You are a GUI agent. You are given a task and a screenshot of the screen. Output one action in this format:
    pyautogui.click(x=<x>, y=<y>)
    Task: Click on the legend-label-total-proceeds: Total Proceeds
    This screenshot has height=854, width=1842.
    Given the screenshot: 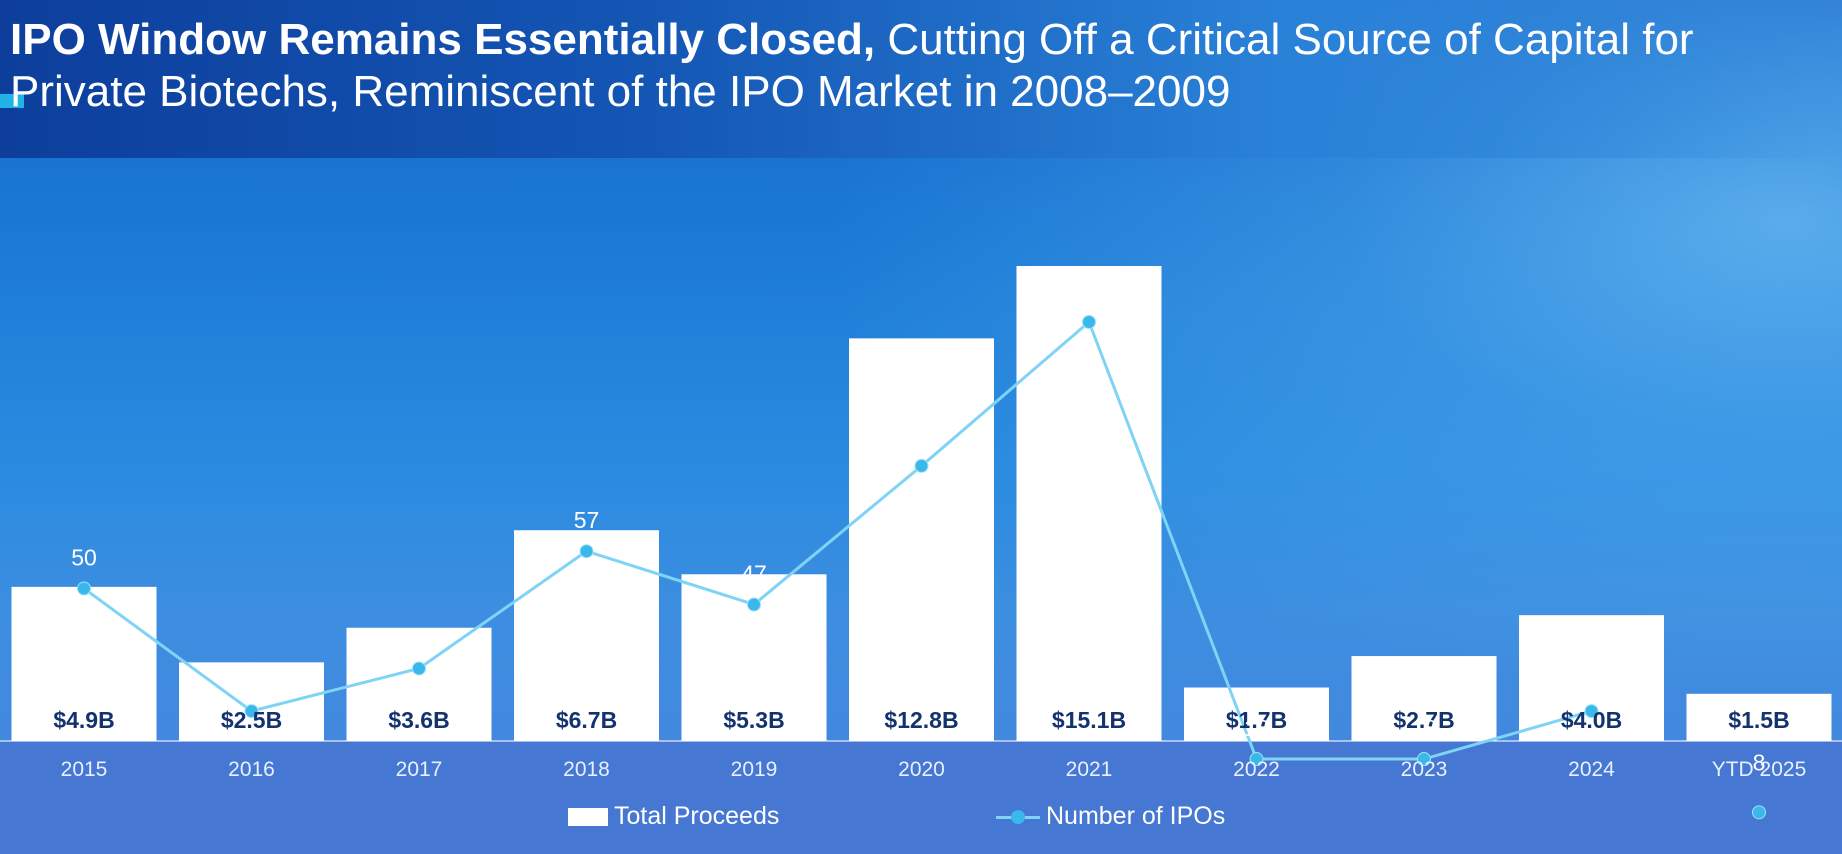 What is the action you would take?
    pyautogui.click(x=697, y=816)
    